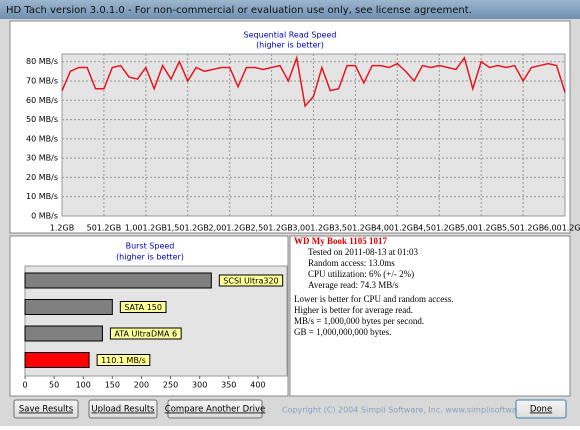 The height and width of the screenshot is (430, 580). I want to click on y-tick-label: 50 MB/s, so click(42, 119).